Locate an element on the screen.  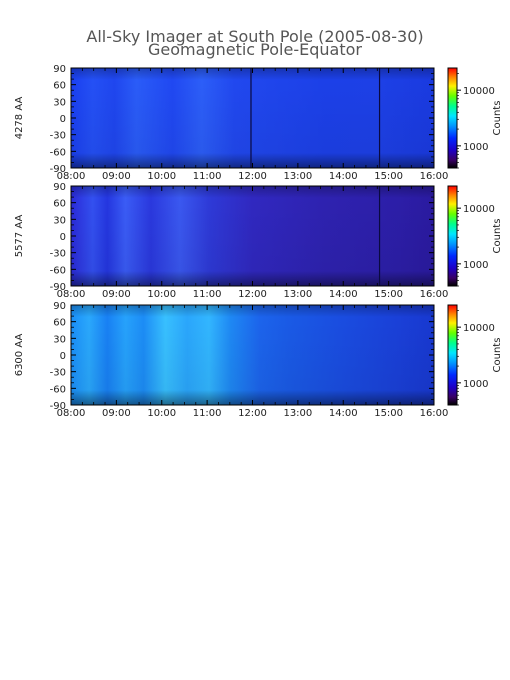
y-axis-label: 4278 AA is located at coordinates (19, 118).